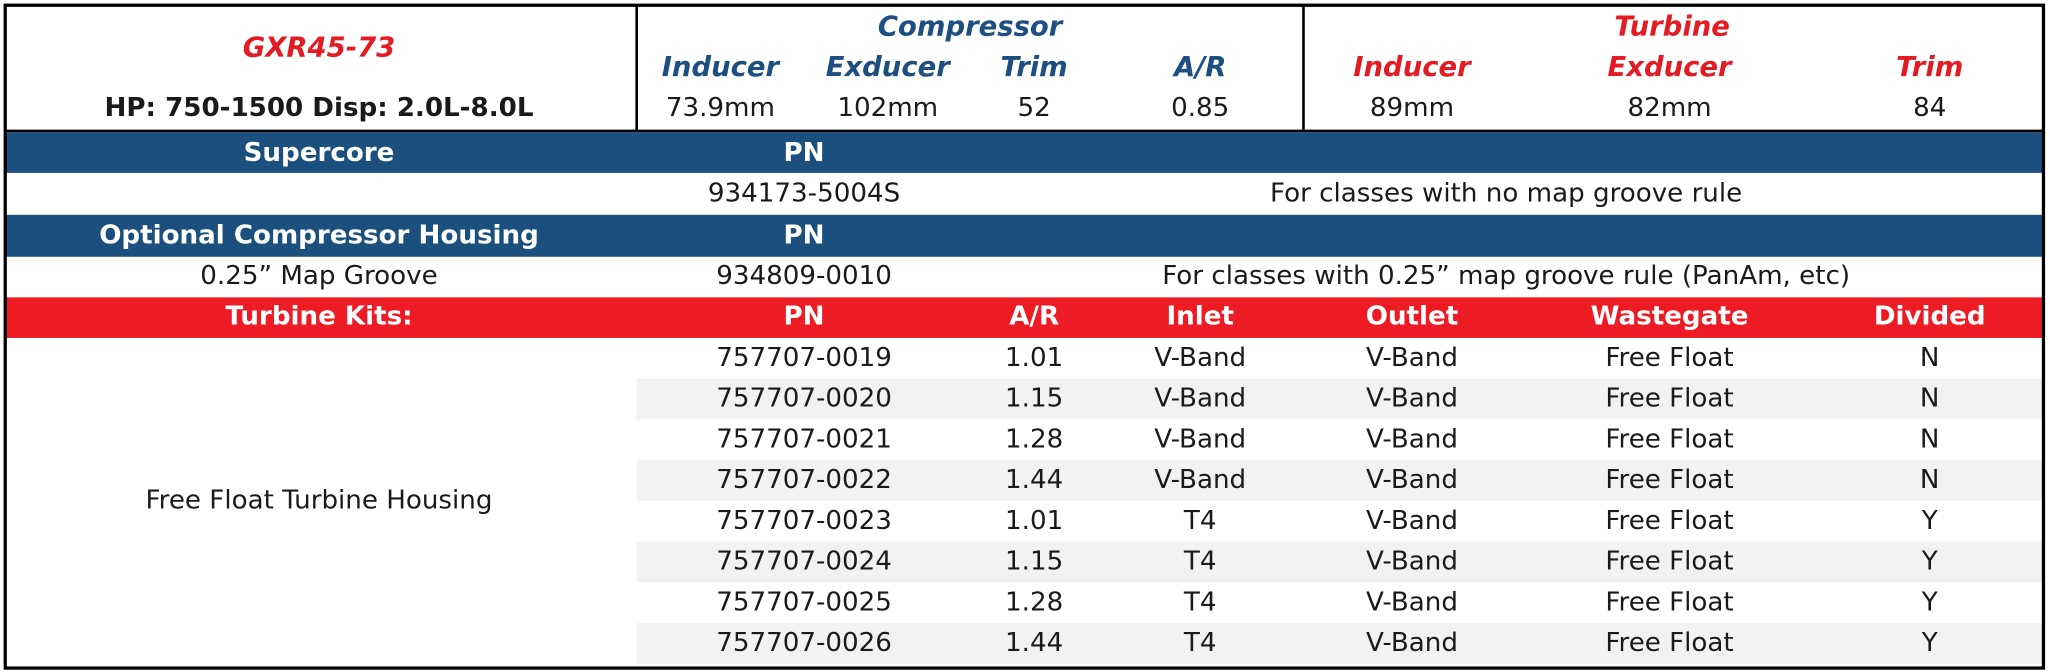 This screenshot has height=672, width=2050. Describe the element at coordinates (971, 26) in the screenshot. I see `compressor-heading: Compressor` at that location.